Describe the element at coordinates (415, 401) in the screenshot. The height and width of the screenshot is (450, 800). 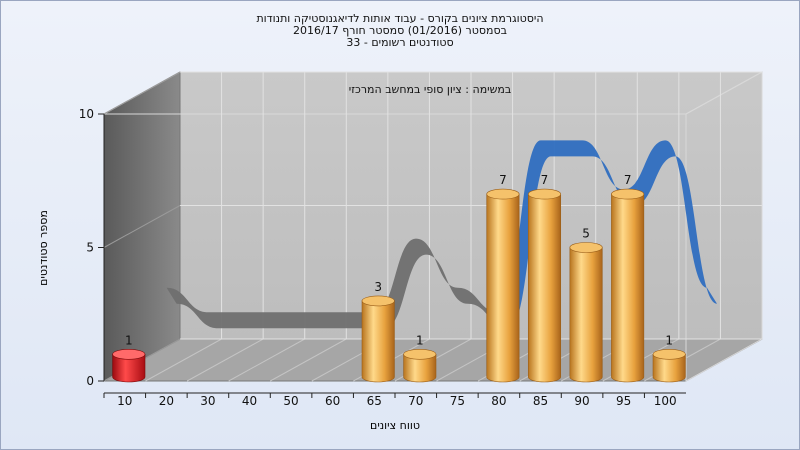
I see `x-tick-label: 70` at that location.